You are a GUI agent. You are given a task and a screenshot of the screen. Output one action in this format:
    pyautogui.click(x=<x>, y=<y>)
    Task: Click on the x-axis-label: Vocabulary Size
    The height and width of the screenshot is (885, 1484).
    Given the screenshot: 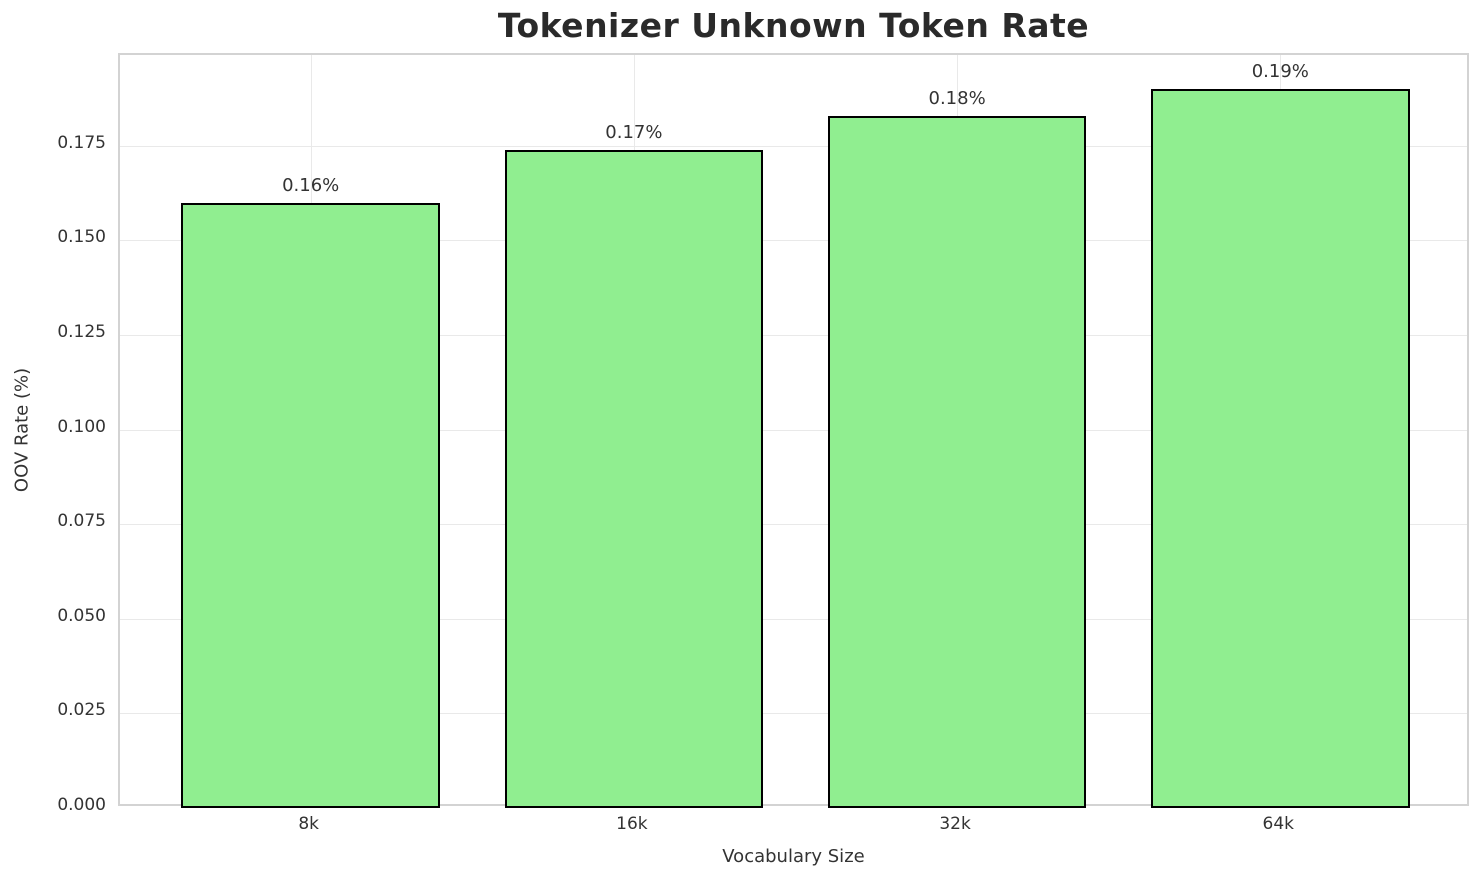 What is the action you would take?
    pyautogui.click(x=793, y=856)
    